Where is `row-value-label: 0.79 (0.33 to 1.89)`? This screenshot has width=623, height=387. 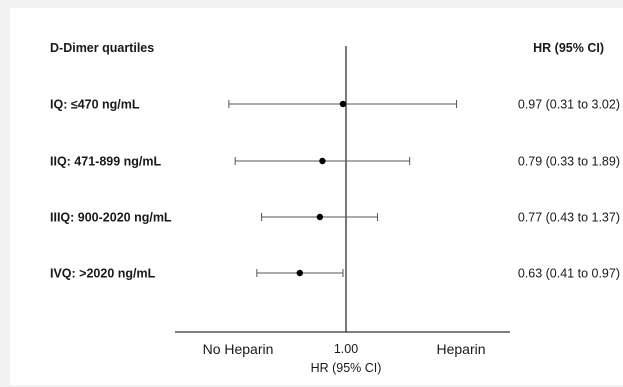
row-value-label: 0.79 (0.33 to 1.89) is located at coordinates (569, 162).